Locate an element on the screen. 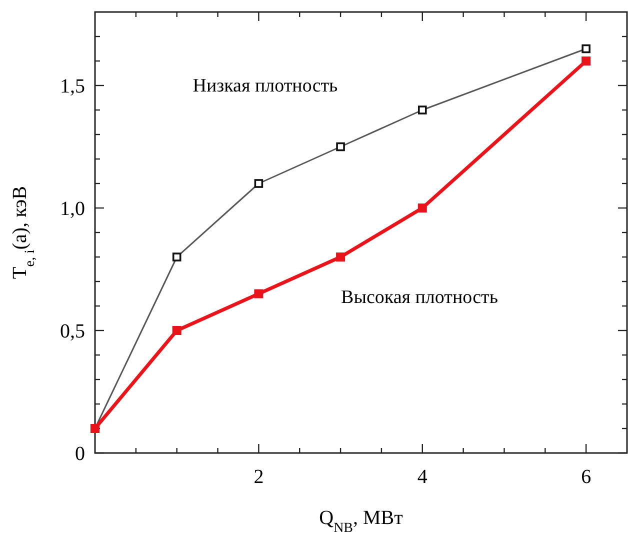 The image size is (629, 534). y-tick-label: 1,0 is located at coordinates (72, 209).